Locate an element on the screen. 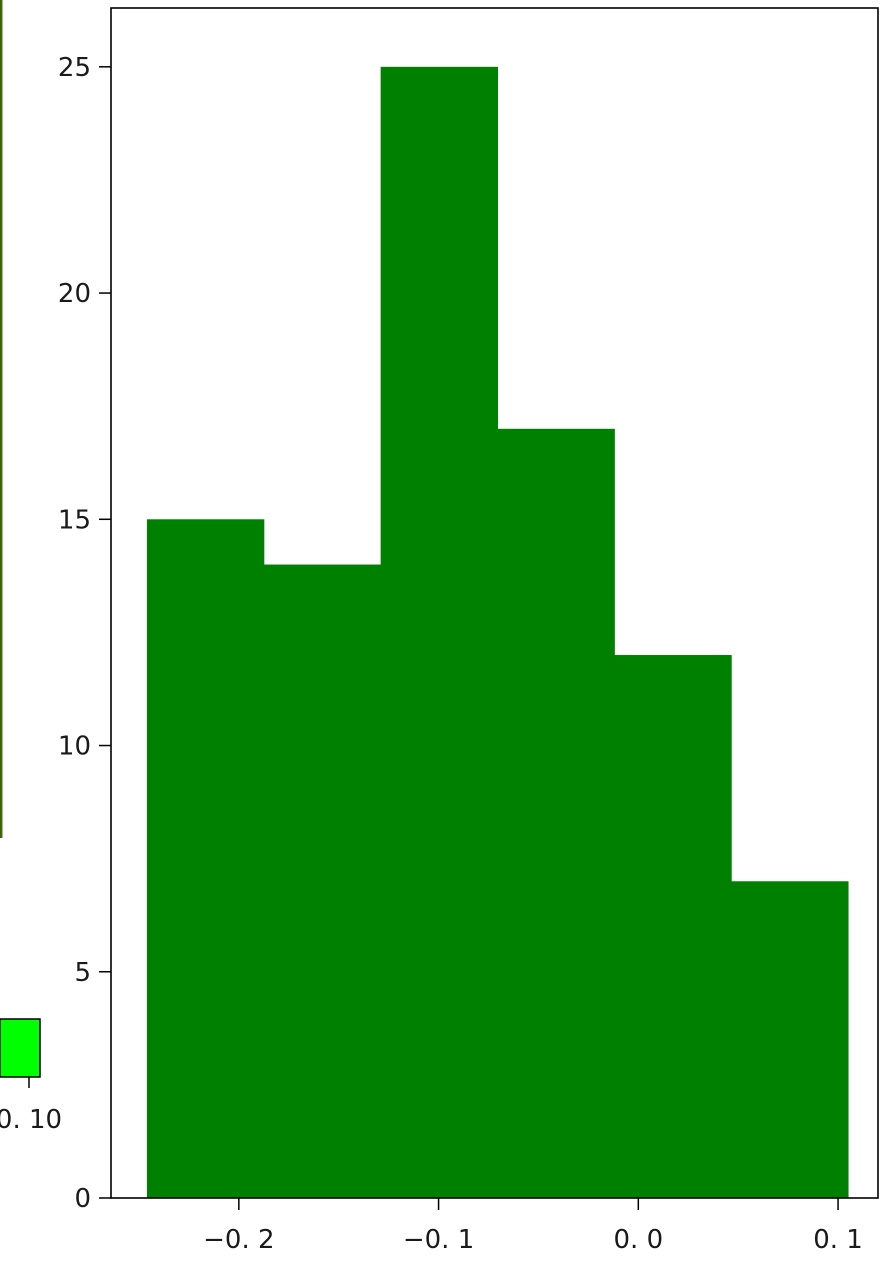 This screenshot has width=881, height=1265. y-tick-label: 10 is located at coordinates (74, 747).